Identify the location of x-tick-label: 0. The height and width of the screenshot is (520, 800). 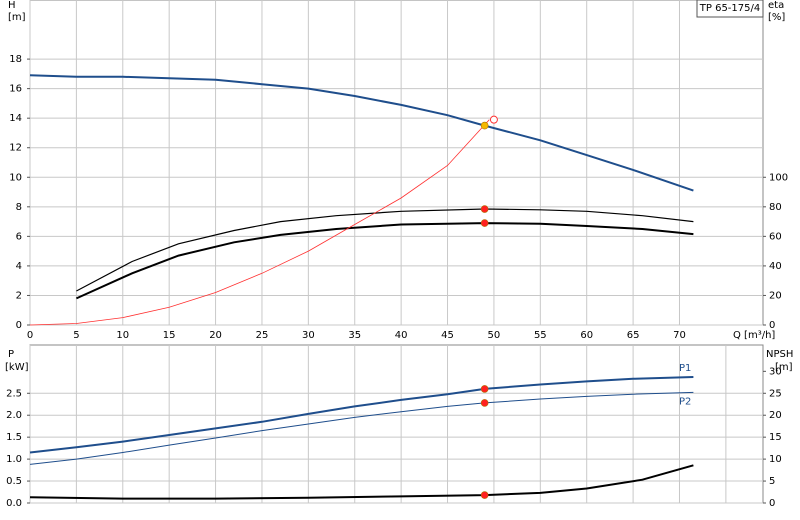
(30, 335).